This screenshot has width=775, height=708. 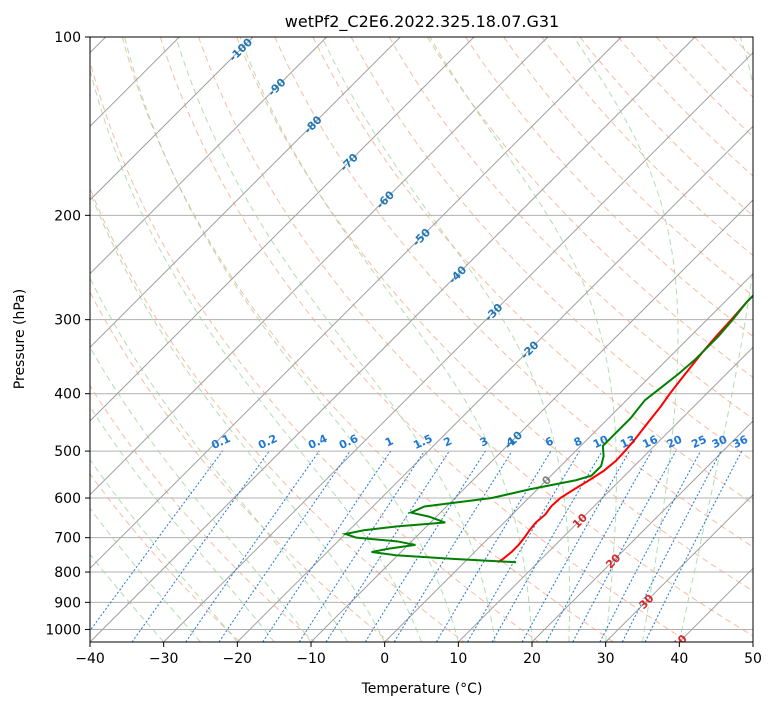 What do you see at coordinates (606, 659) in the screenshot?
I see `x-tick-label: 30` at bounding box center [606, 659].